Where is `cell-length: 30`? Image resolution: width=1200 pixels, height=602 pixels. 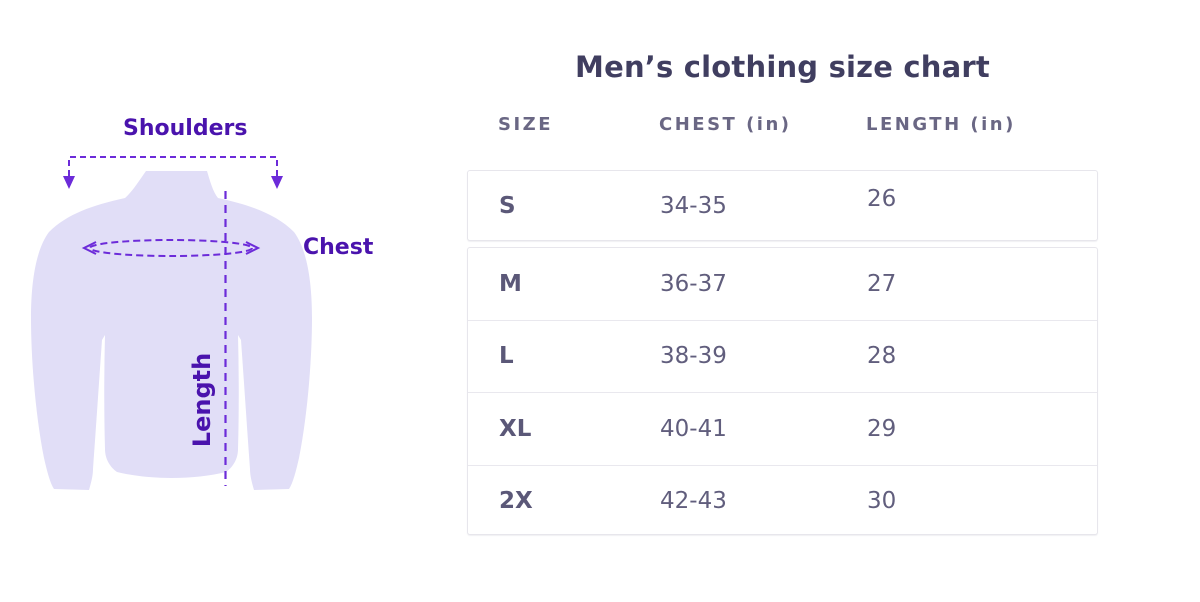 cell-length: 30 is located at coordinates (882, 501).